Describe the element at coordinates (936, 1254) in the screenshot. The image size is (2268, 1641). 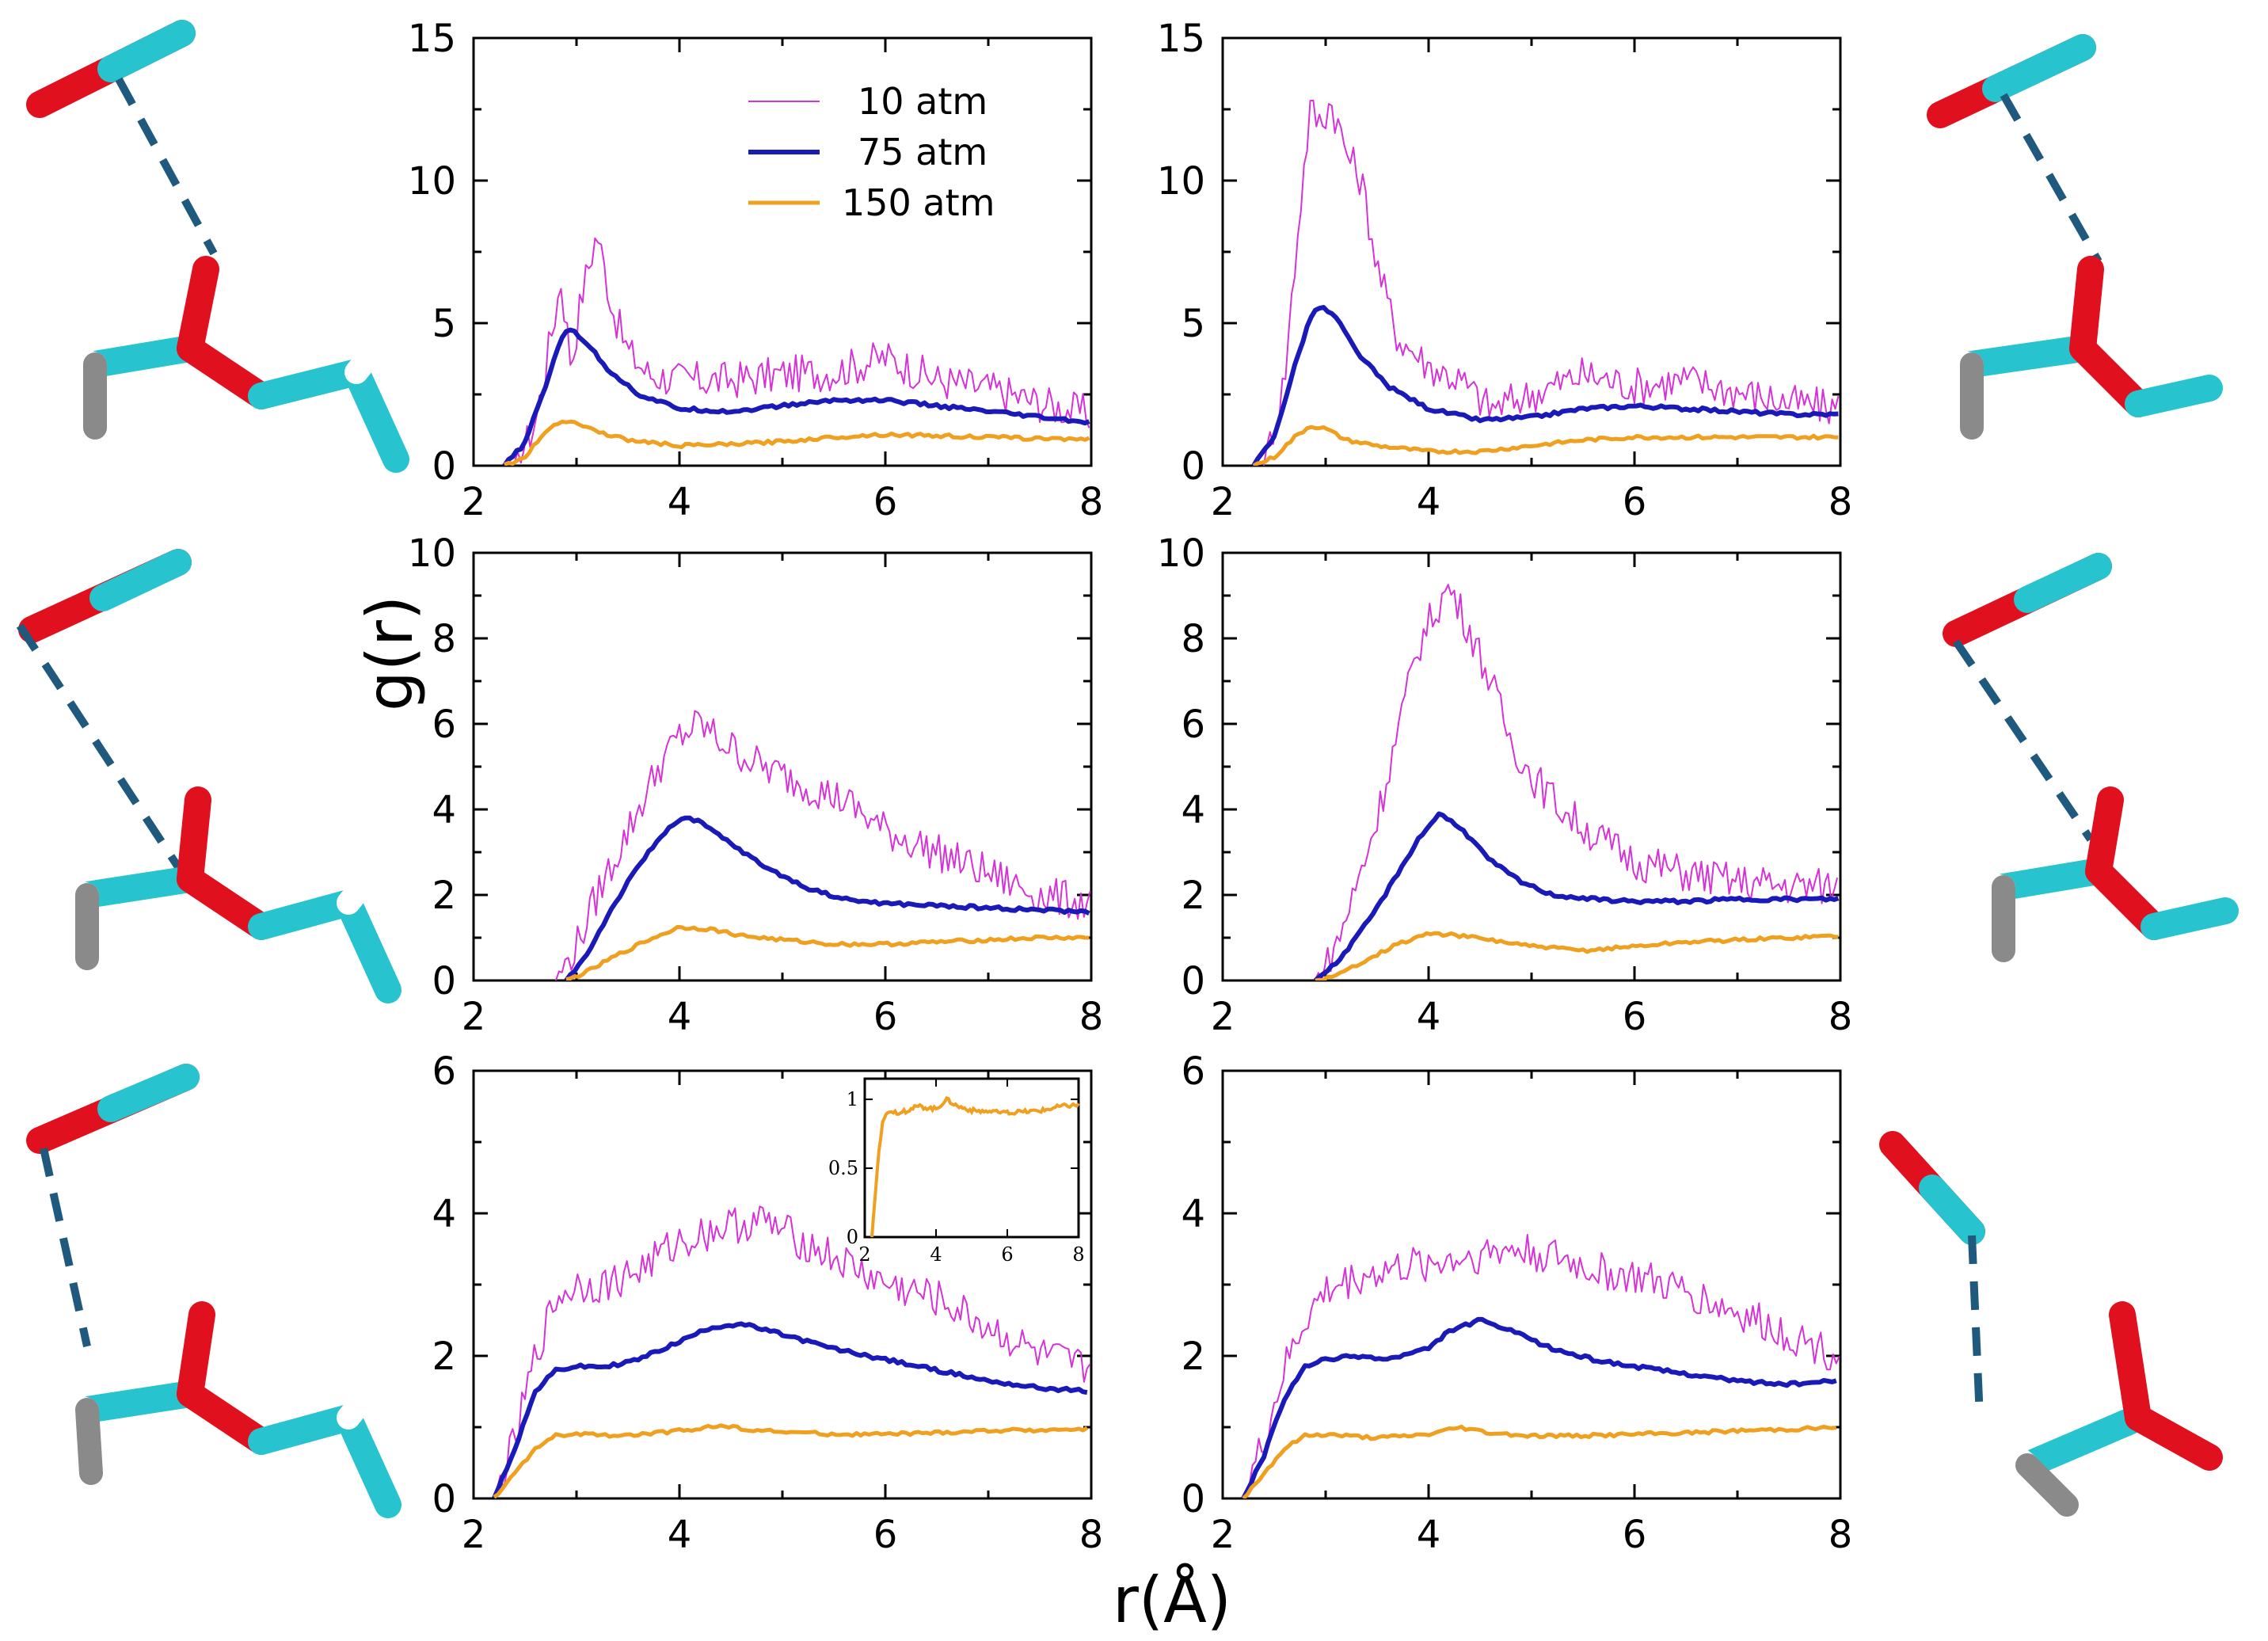
I see `inset-x-tick-label: 4` at that location.